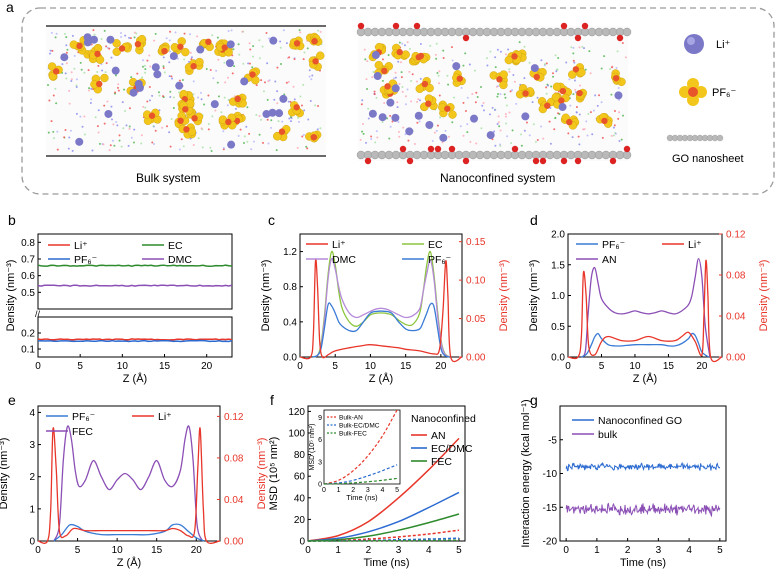 Image resolution: width=780 pixels, height=576 pixels. I want to click on y-tick-label: 0.7, so click(28, 260).